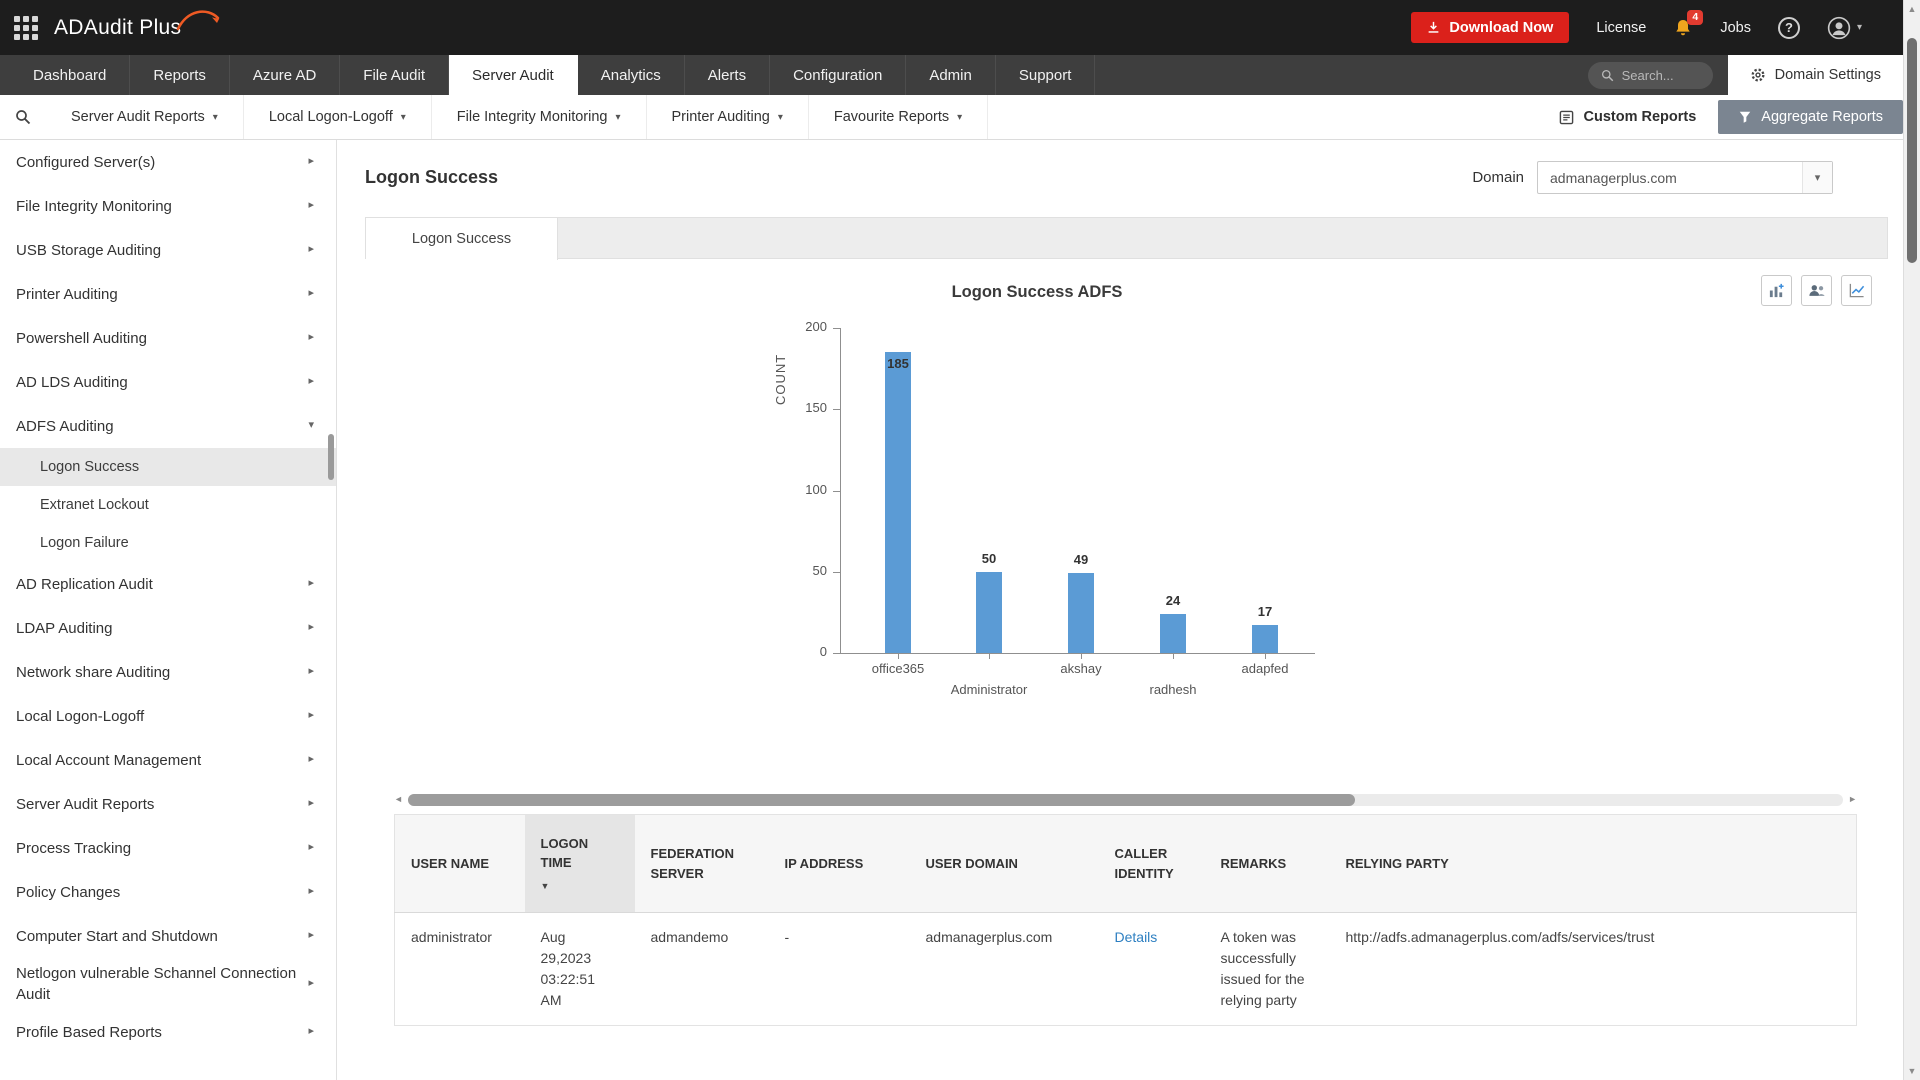 Image resolution: width=1920 pixels, height=1080 pixels. What do you see at coordinates (881, 799) in the screenshot?
I see `horizontal-scrollbar-thumb` at bounding box center [881, 799].